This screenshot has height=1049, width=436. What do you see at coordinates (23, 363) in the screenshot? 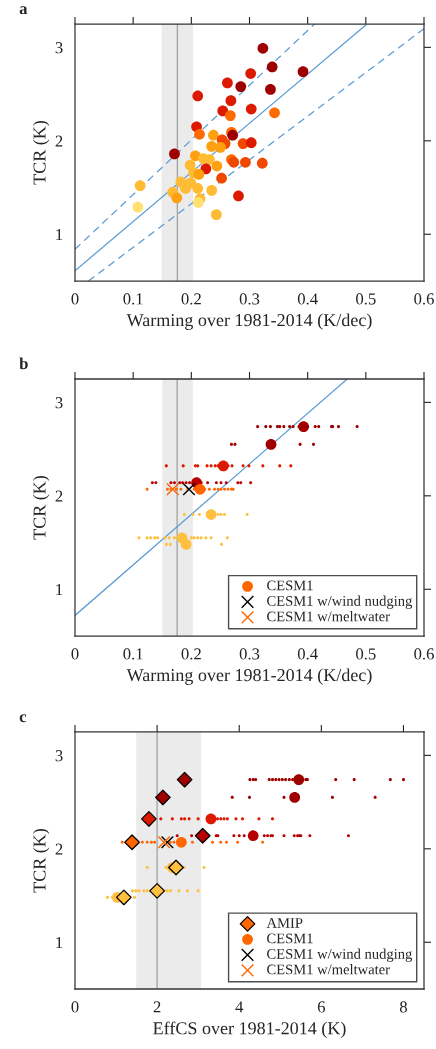
I see `chart-title: b` at bounding box center [23, 363].